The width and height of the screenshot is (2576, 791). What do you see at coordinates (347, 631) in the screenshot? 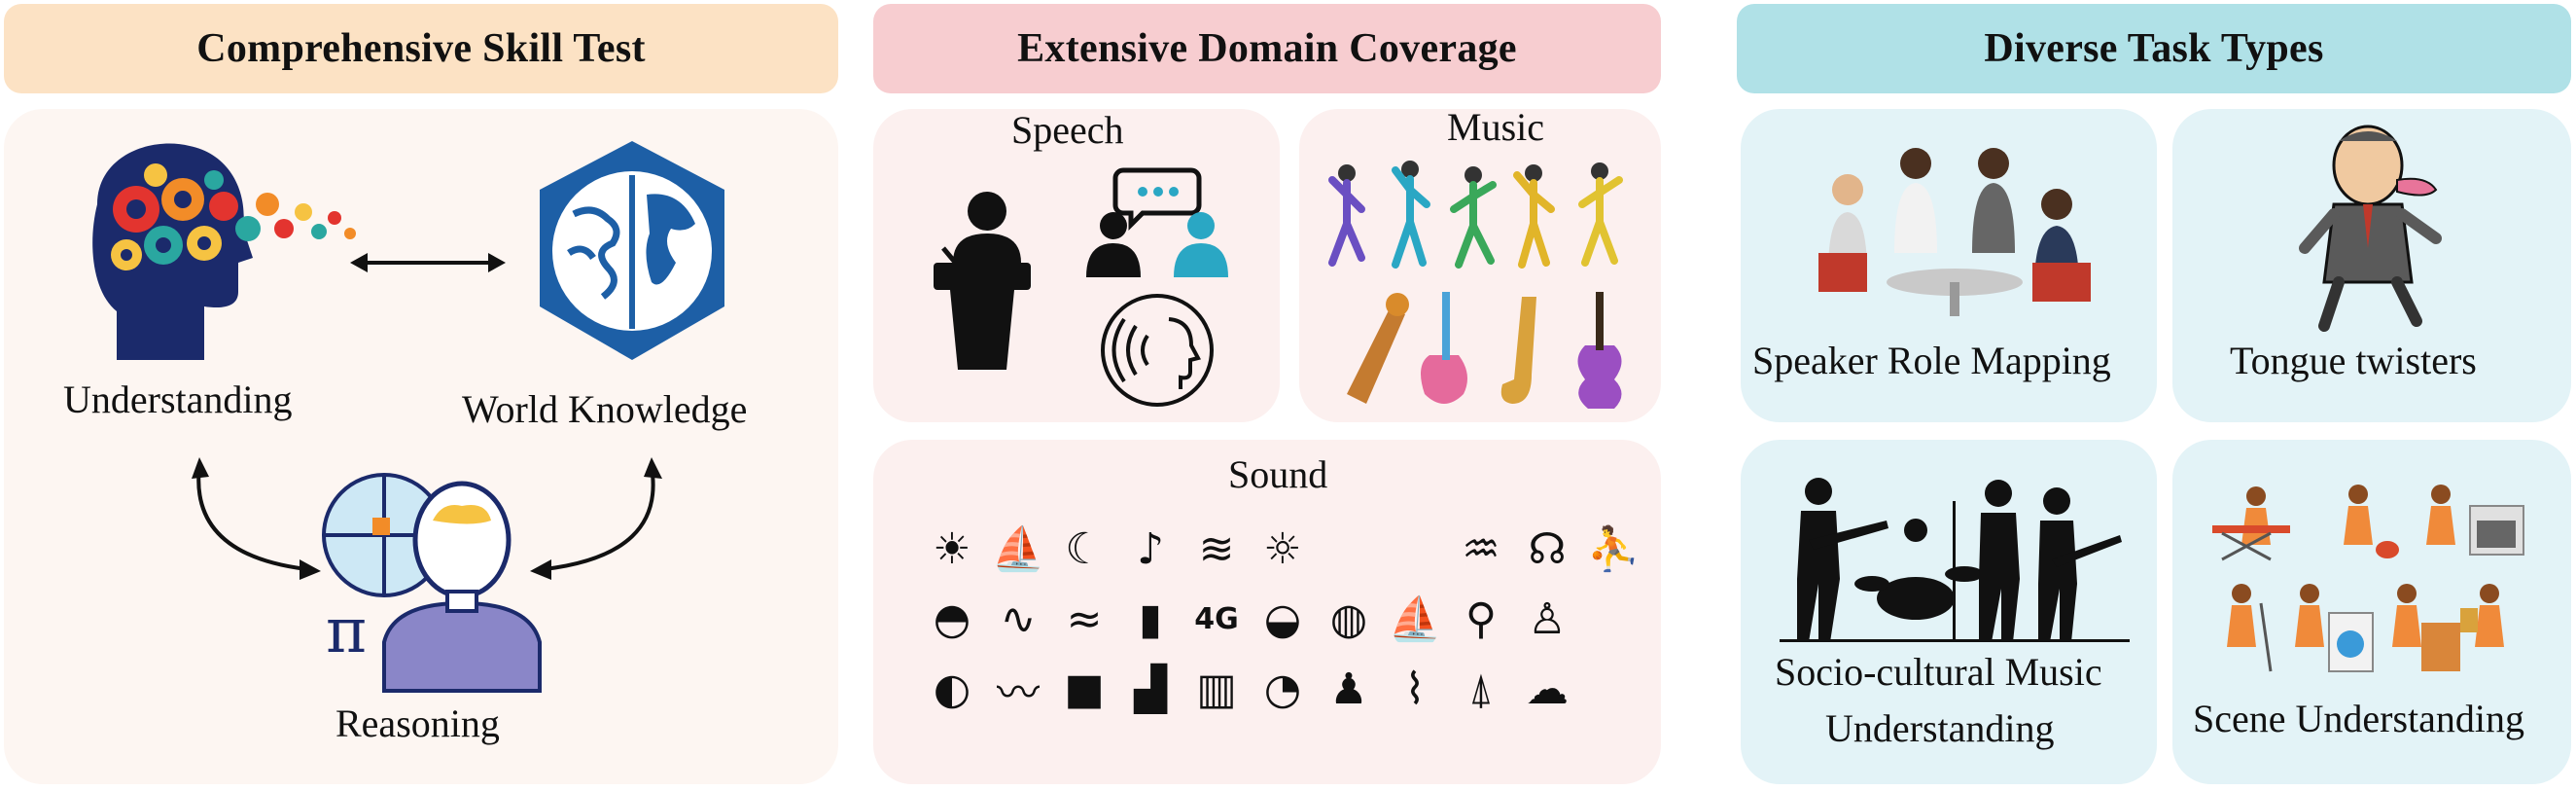
I see `svg-text: π` at bounding box center [347, 631].